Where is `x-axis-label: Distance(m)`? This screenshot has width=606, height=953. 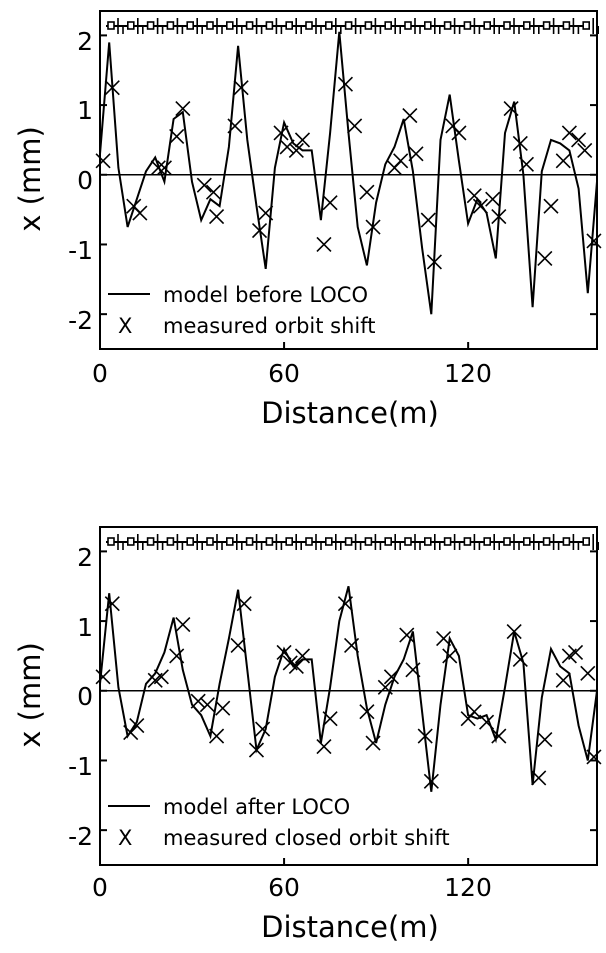 x-axis-label: Distance(m) is located at coordinates (350, 927).